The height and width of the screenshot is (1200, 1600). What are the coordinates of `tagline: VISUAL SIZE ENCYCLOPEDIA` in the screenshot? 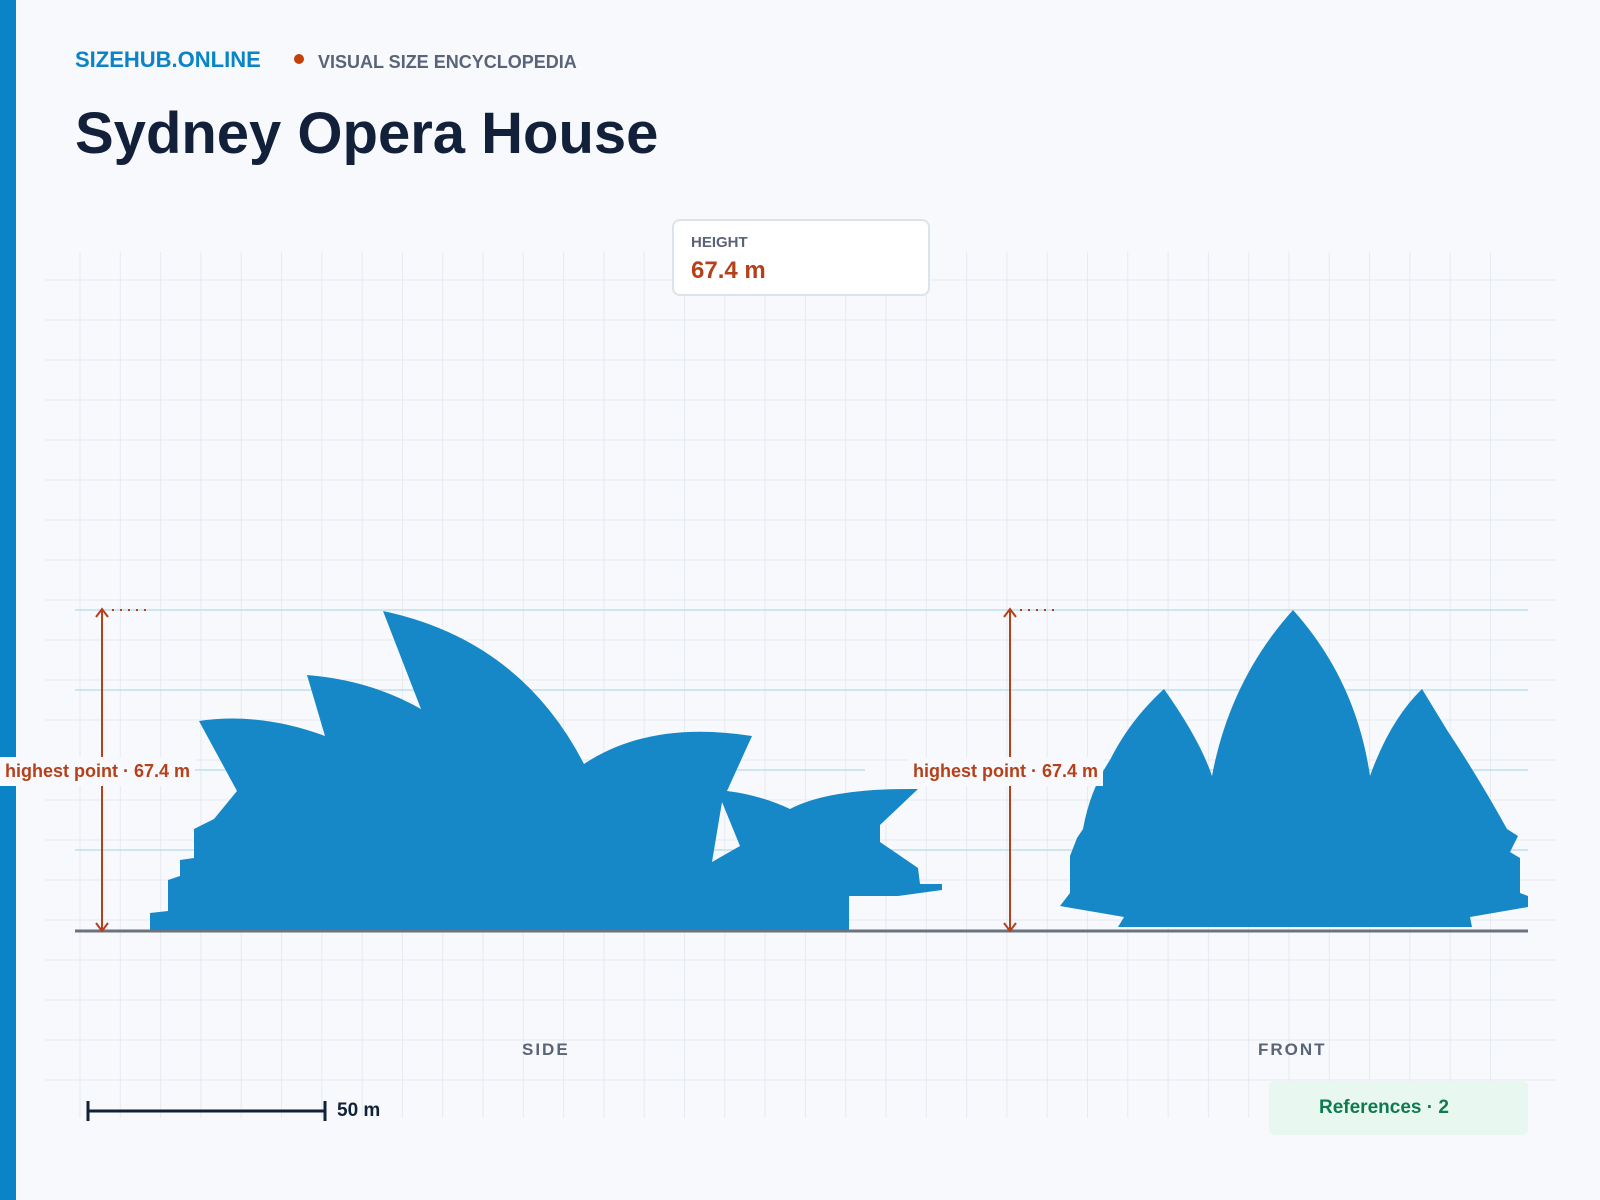 It's located at (447, 62).